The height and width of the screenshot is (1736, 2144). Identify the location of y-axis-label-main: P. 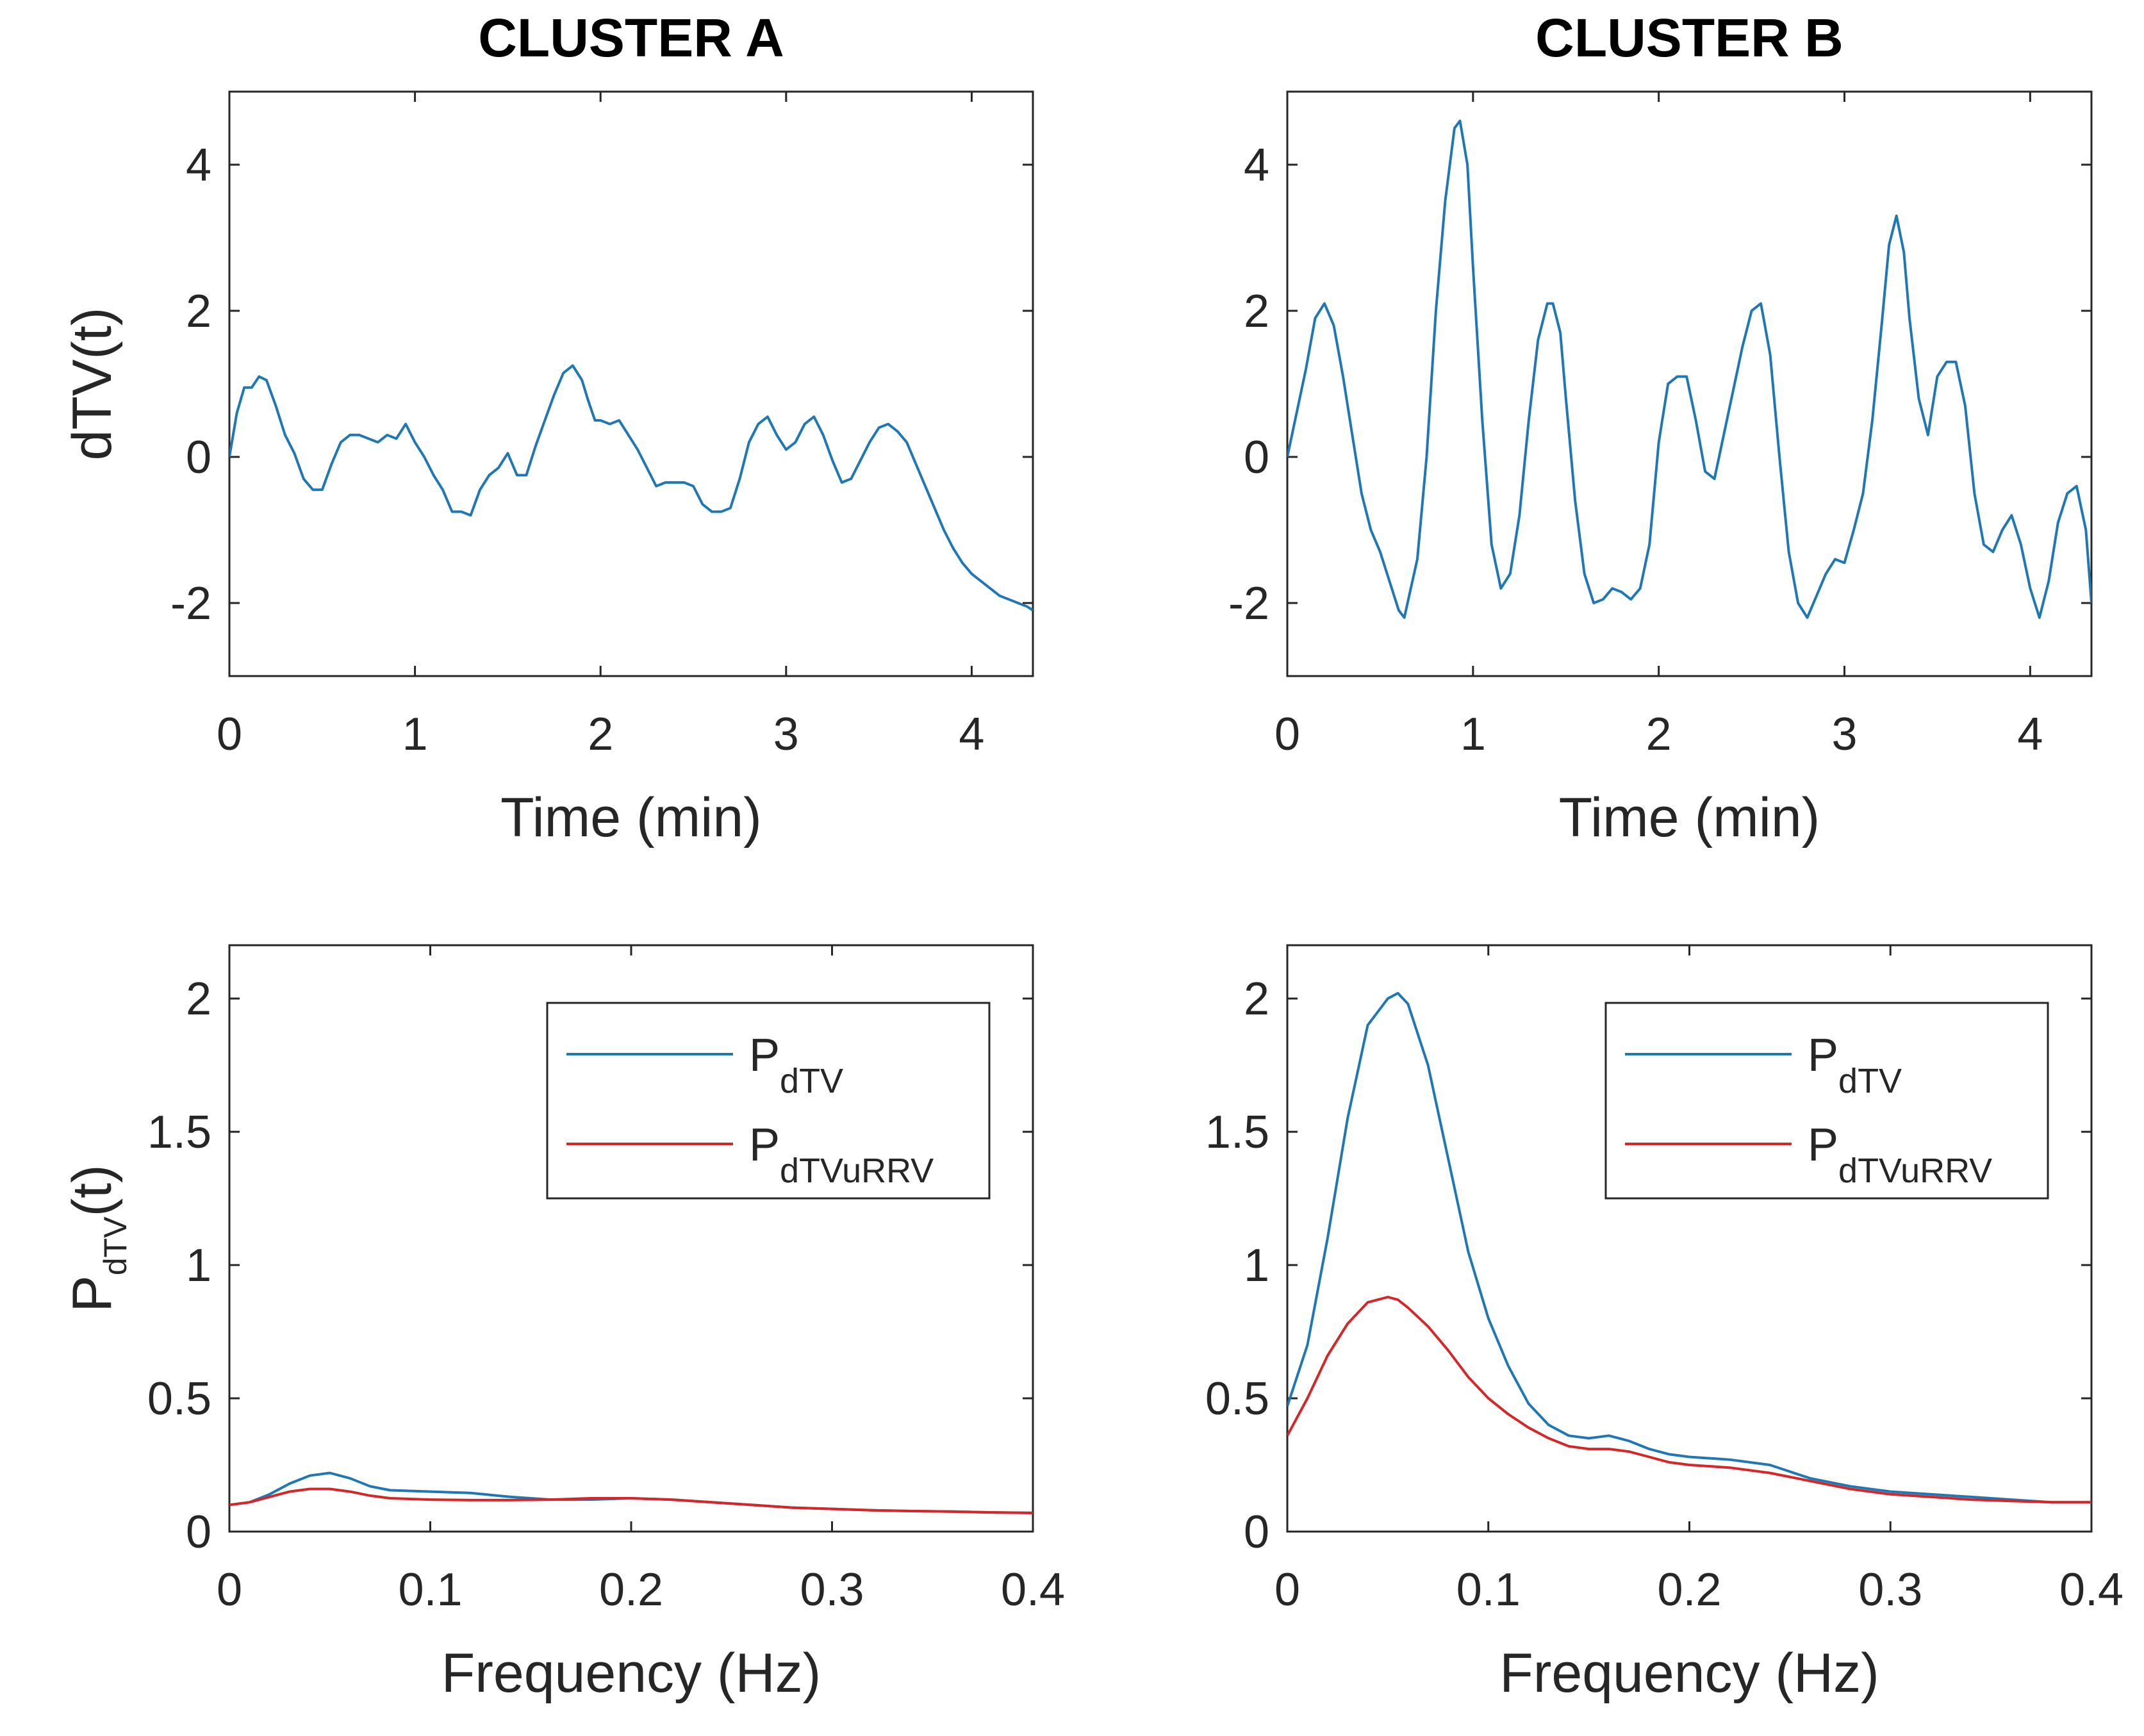
(92, 1293).